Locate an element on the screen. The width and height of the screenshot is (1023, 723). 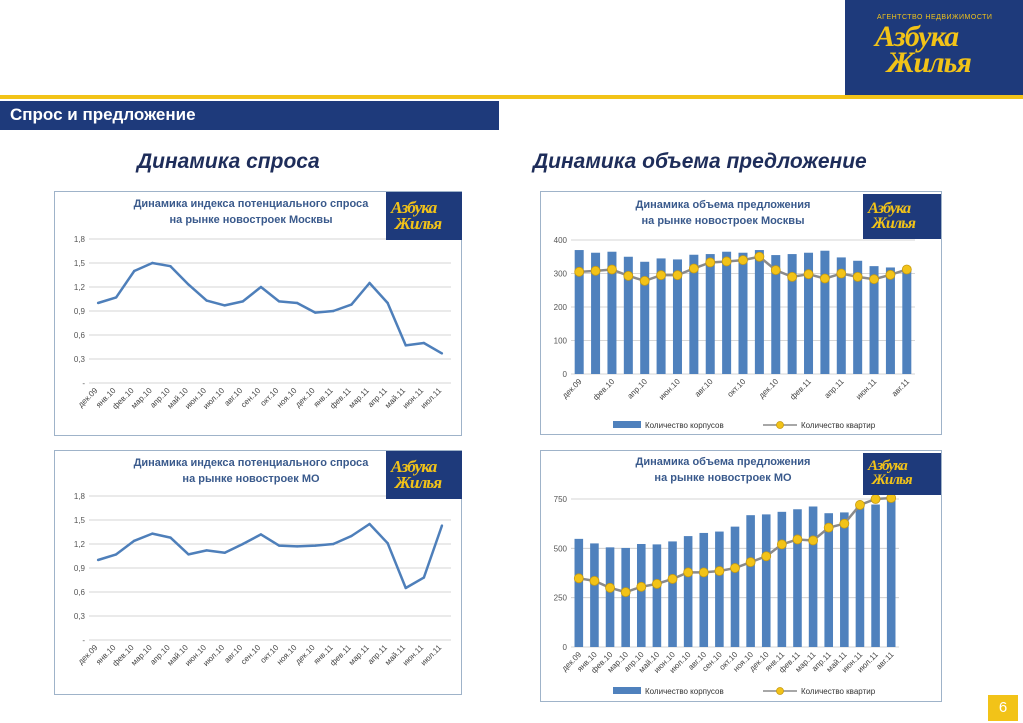
y-tick-label: 250 is located at coordinates (561, 598).